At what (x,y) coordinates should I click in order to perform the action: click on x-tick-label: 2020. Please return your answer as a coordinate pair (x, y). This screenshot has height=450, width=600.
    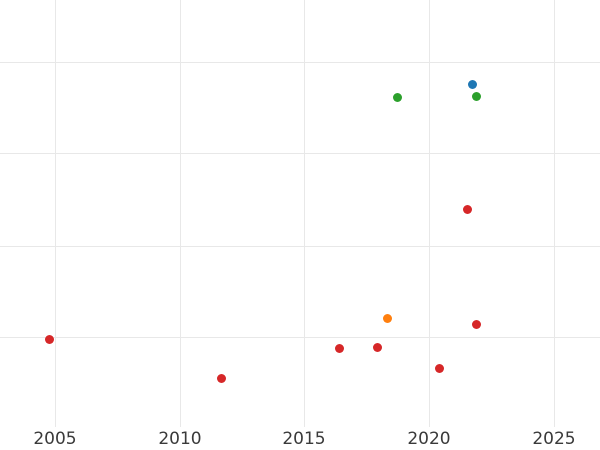
    Looking at the image, I should click on (429, 439).